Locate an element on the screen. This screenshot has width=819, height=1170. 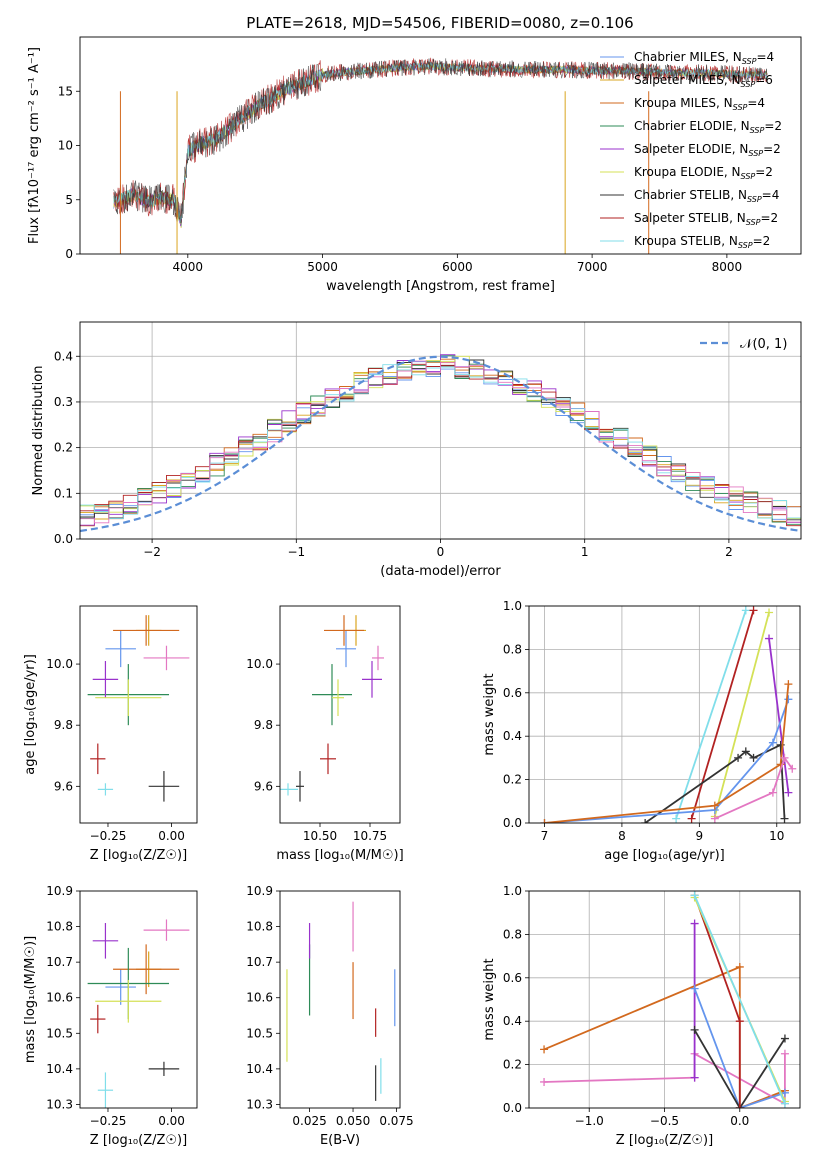
x-tick-label: −0.25 is located at coordinates (108, 1121).